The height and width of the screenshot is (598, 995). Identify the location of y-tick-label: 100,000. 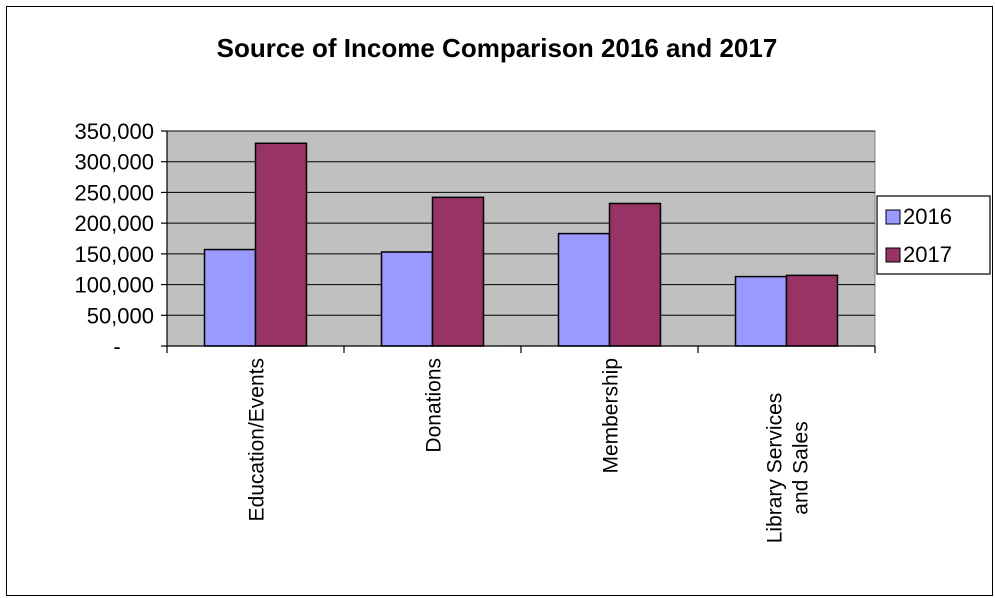
(114, 285).